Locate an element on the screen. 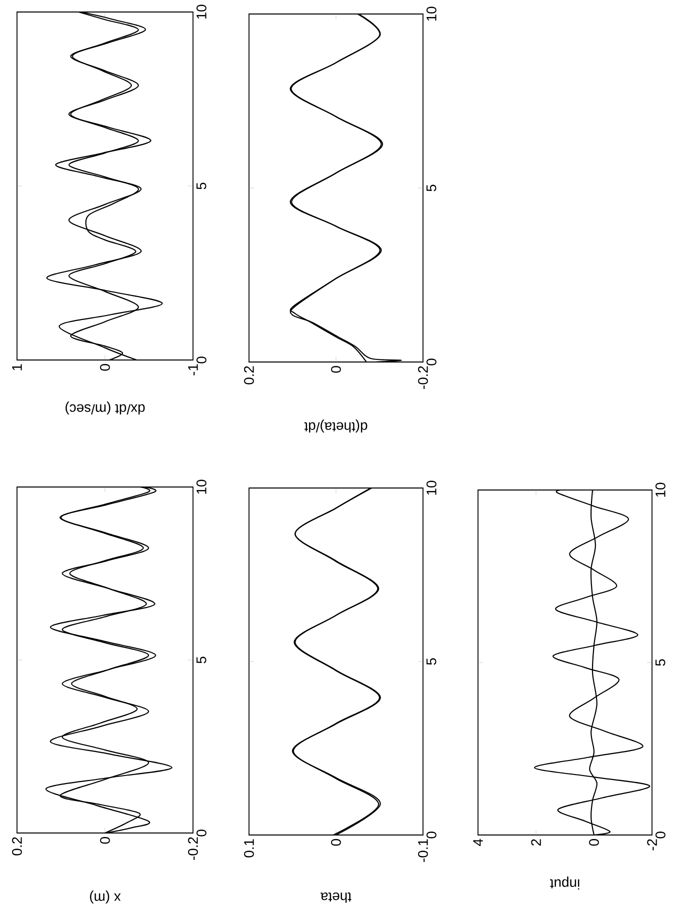 This screenshot has width=679, height=915. x-axis-title: x (m) is located at coordinates (105, 897).